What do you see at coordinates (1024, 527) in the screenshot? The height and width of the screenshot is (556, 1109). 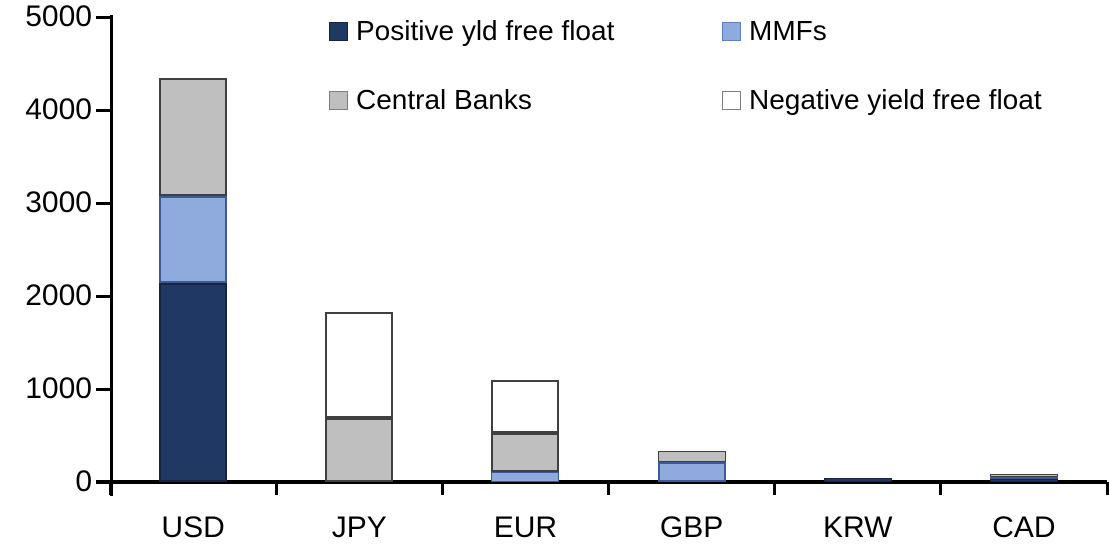 I see `x-axis-label: CAD` at bounding box center [1024, 527].